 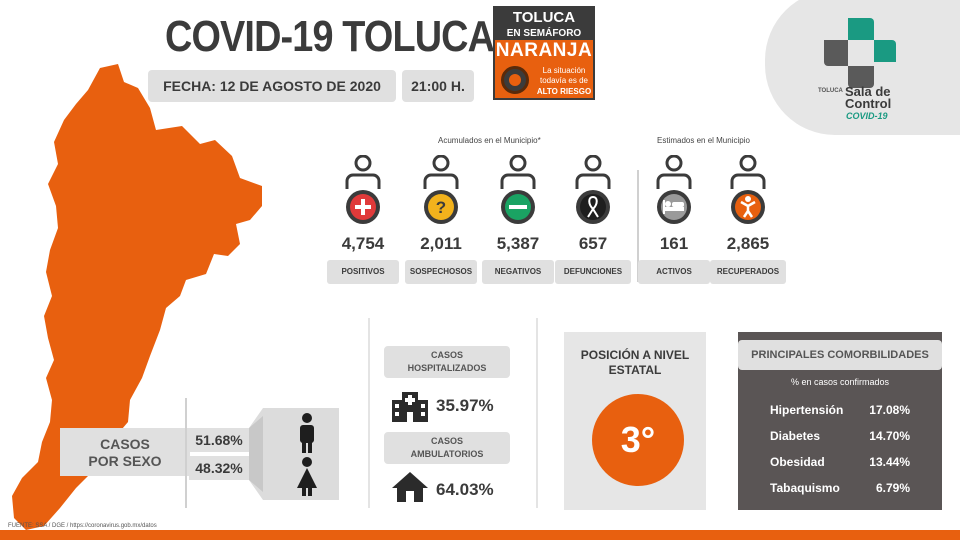 What do you see at coordinates (363, 272) in the screenshot?
I see `stat-label: POSITIVOS` at bounding box center [363, 272].